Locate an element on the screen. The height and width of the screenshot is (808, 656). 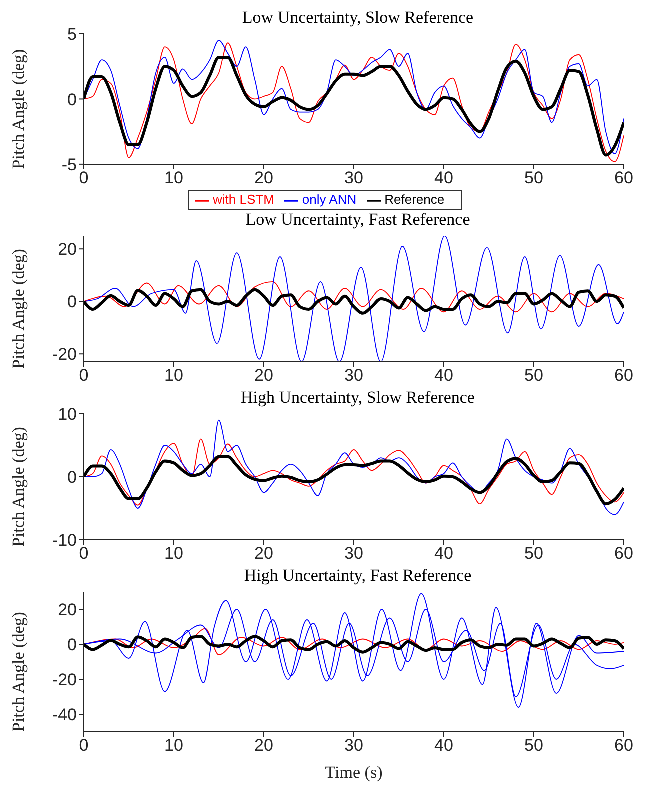
y-tick-label: -5 is located at coordinates (69, 164).